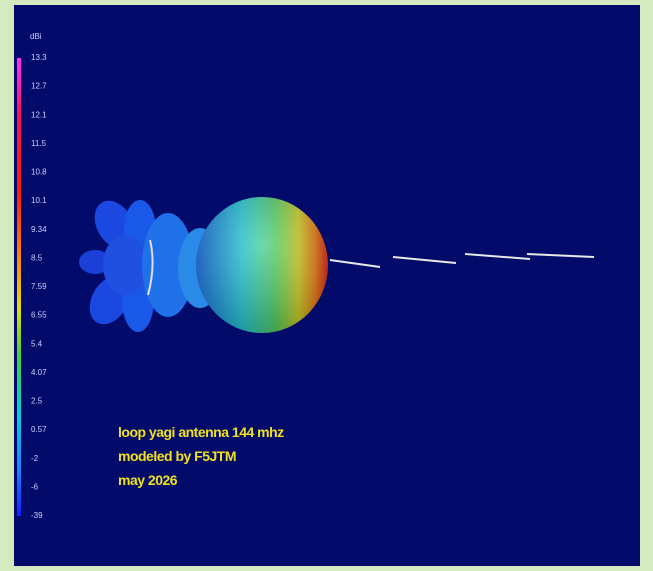  Describe the element at coordinates (39, 200) in the screenshot. I see `scale-label: 10.1` at that location.